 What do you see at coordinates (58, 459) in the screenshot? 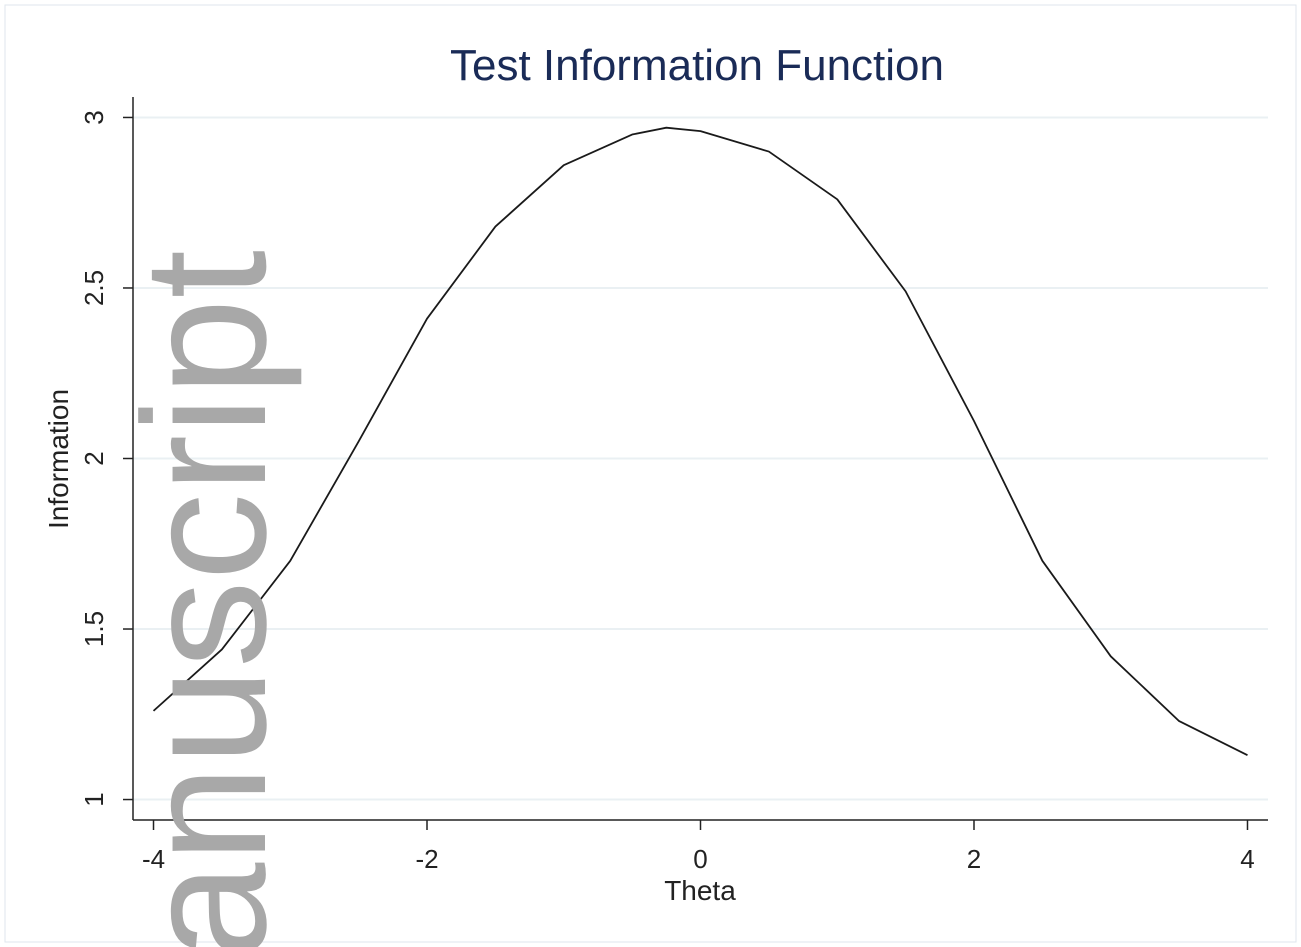
I see `y-axis-label: Information` at bounding box center [58, 459].